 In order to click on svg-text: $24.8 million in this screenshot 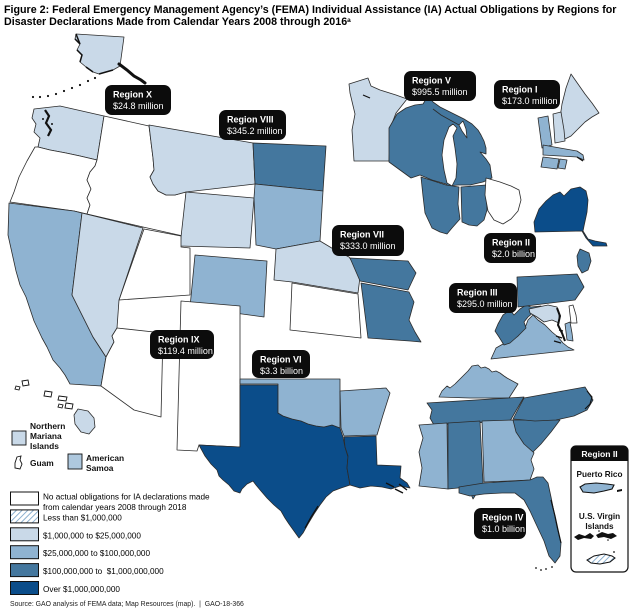, I will do `click(138, 106)`.